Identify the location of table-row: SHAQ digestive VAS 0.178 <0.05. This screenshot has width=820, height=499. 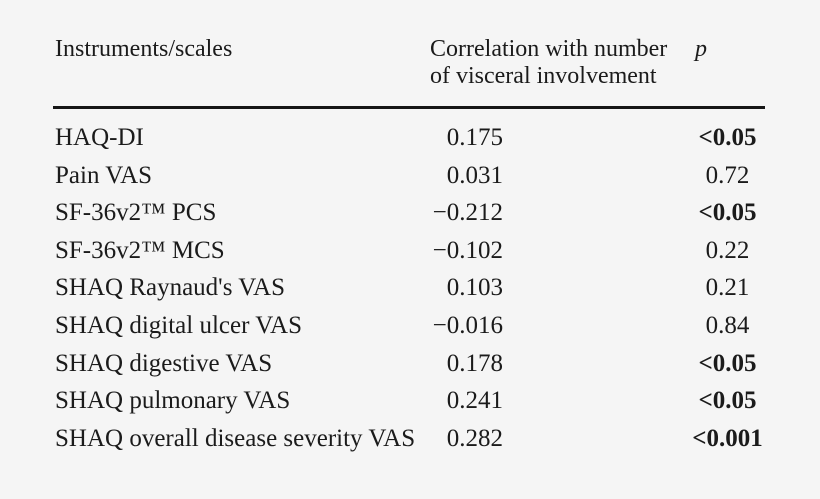
(410, 364).